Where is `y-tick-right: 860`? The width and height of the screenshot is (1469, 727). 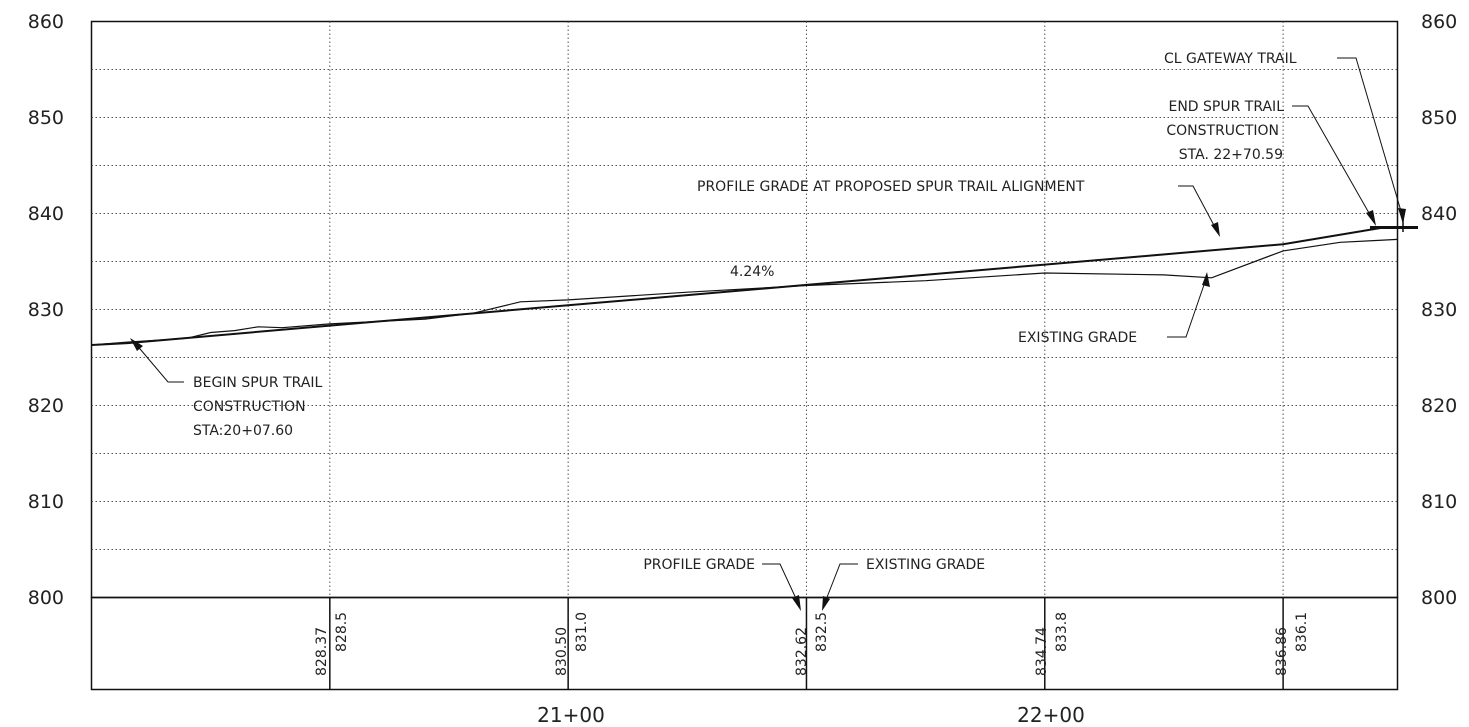
y-tick-right: 860 is located at coordinates (1439, 22).